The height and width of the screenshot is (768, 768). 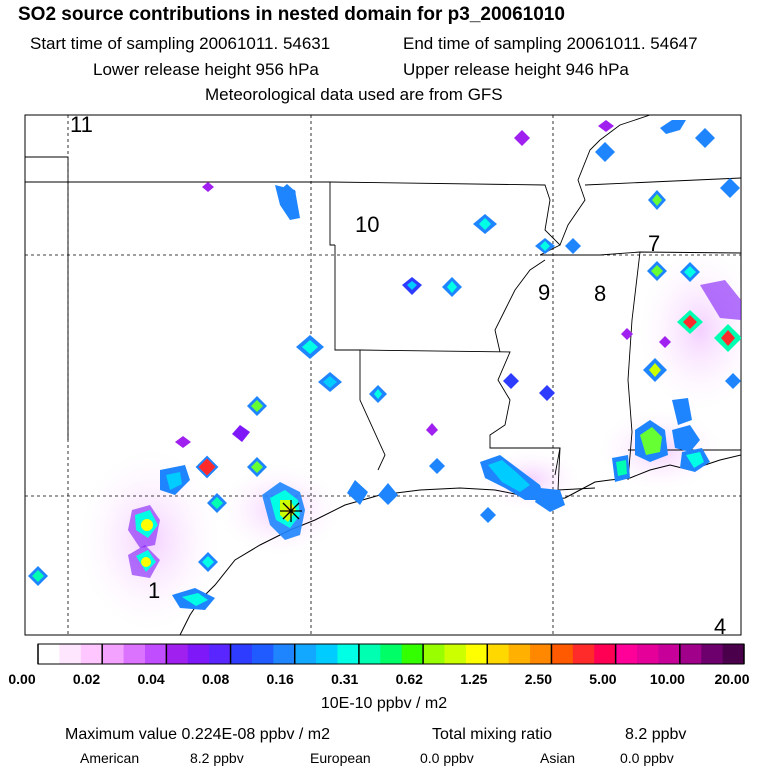 I want to click on end-time-label: End time of sampling 20061011. 54647, so click(x=550, y=43).